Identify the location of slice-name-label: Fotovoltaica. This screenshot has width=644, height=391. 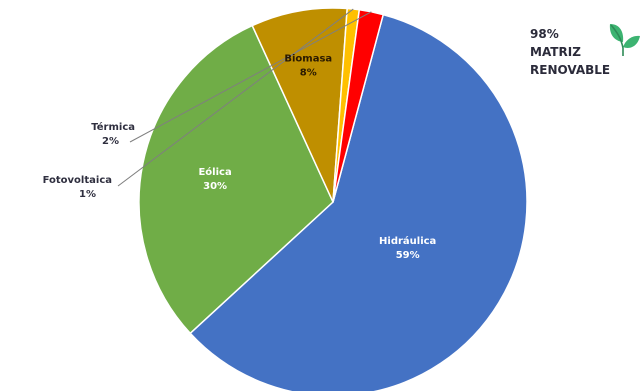
(77, 180).